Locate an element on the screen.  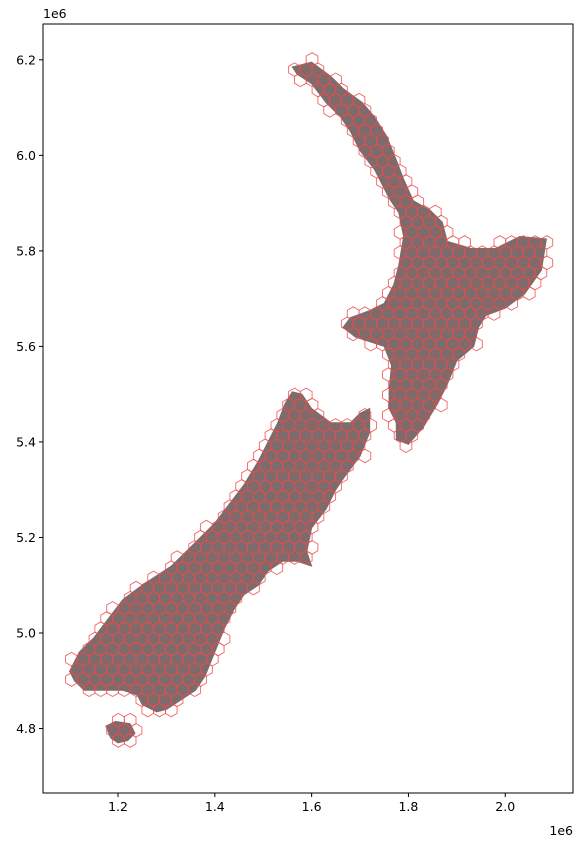
y-tick-label-4: 5.6 is located at coordinates (26, 346).